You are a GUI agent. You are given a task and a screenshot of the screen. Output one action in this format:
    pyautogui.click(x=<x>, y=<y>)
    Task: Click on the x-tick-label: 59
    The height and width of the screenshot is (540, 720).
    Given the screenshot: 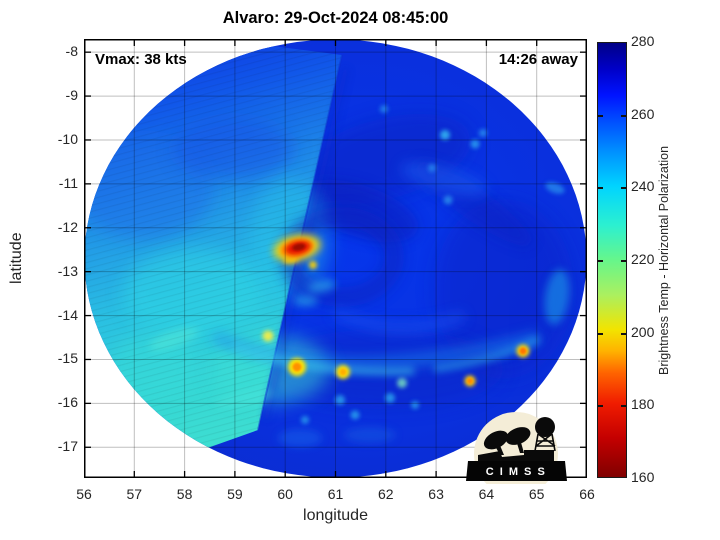 What is the action you would take?
    pyautogui.click(x=235, y=494)
    